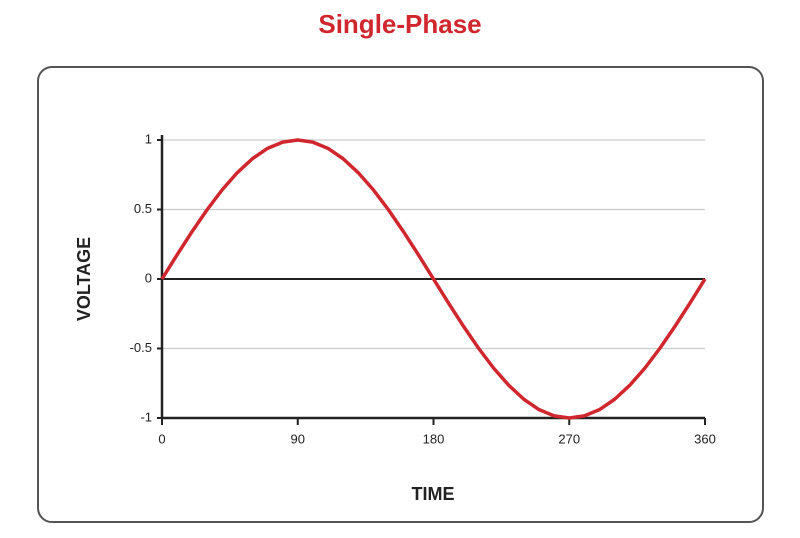  What do you see at coordinates (399, 24) in the screenshot?
I see `chart-title: Single-Phase` at bounding box center [399, 24].